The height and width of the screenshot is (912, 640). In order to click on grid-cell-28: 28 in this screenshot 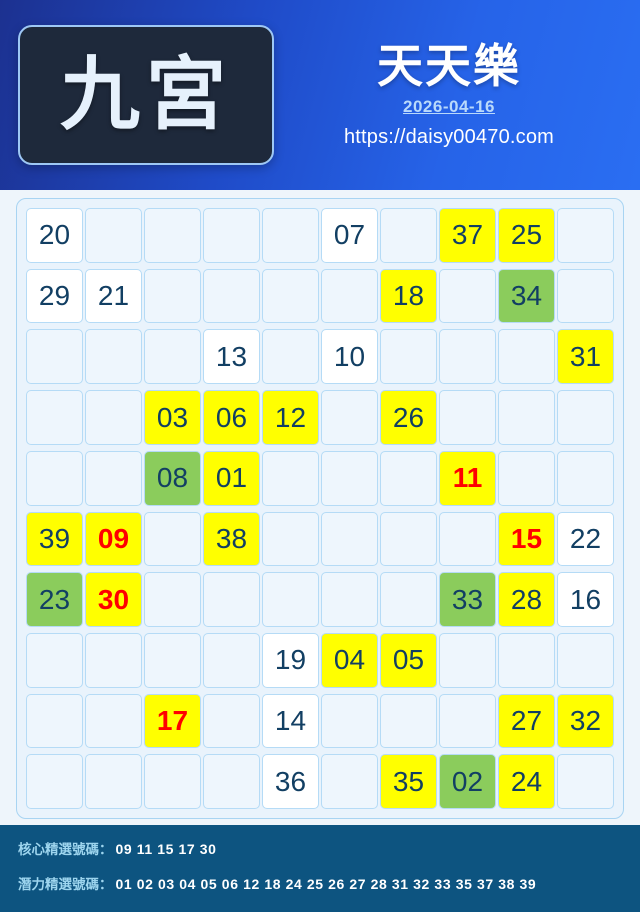, I will do `click(526, 599)`.